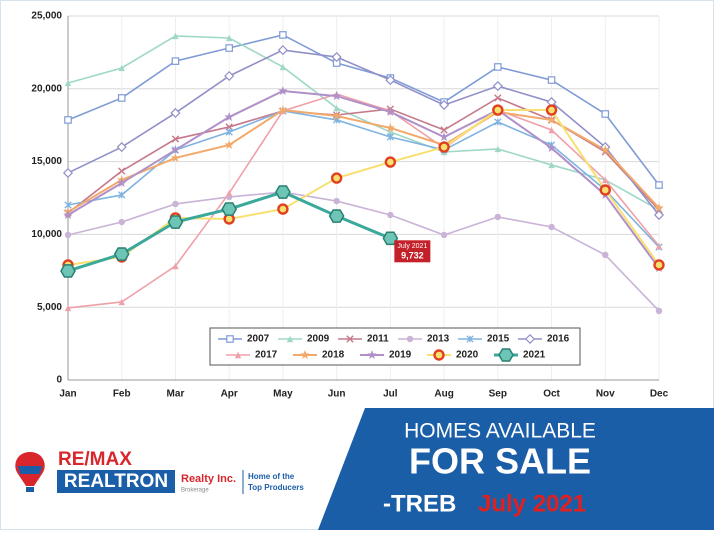 The image size is (714, 535). I want to click on banner-line3a: -TREB, so click(419, 503).